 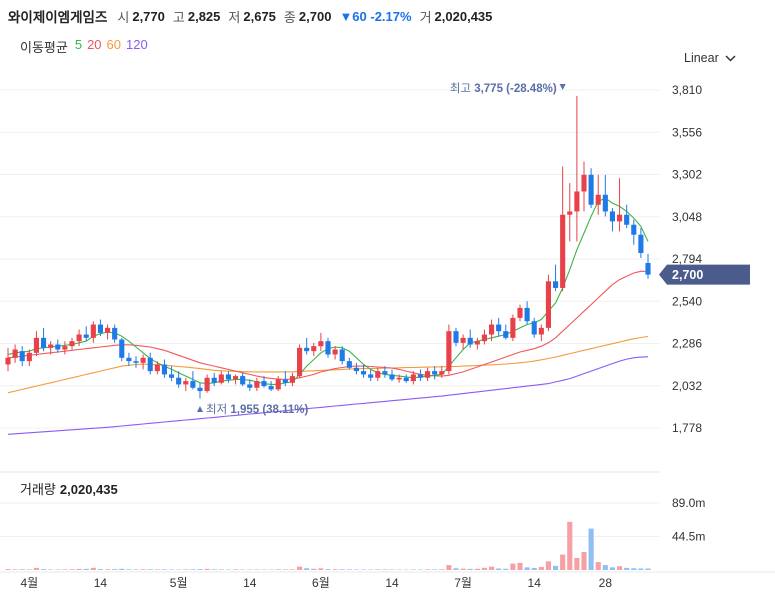 I want to click on ma60-legend: 60, so click(x=114, y=44).